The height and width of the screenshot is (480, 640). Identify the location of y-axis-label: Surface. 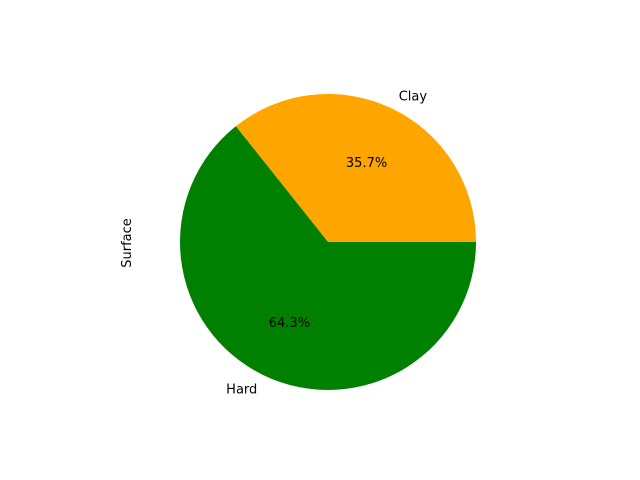
(127, 243).